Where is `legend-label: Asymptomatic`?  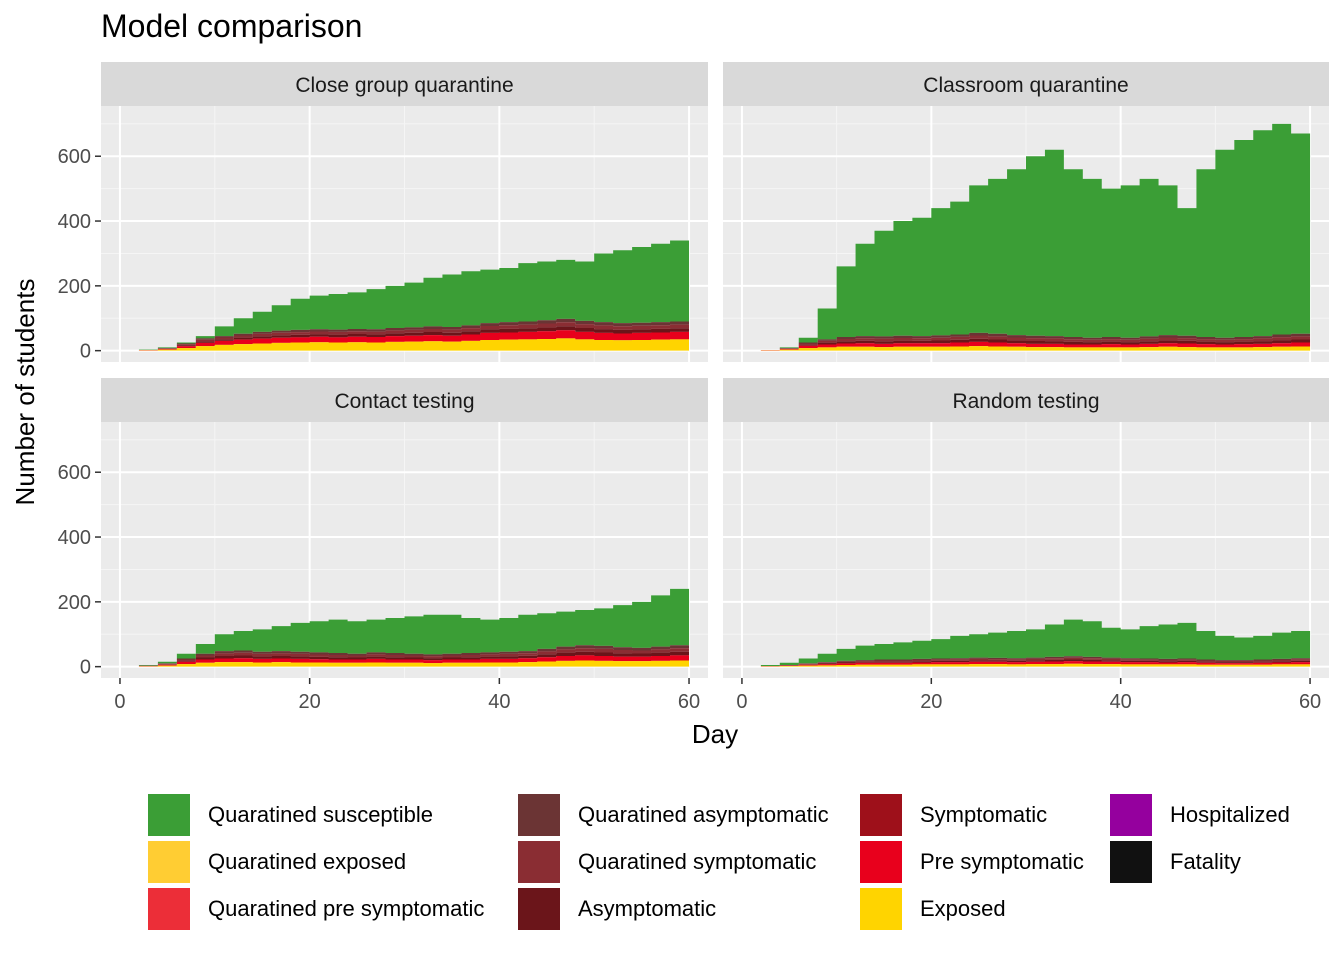
legend-label: Asymptomatic is located at coordinates (647, 908).